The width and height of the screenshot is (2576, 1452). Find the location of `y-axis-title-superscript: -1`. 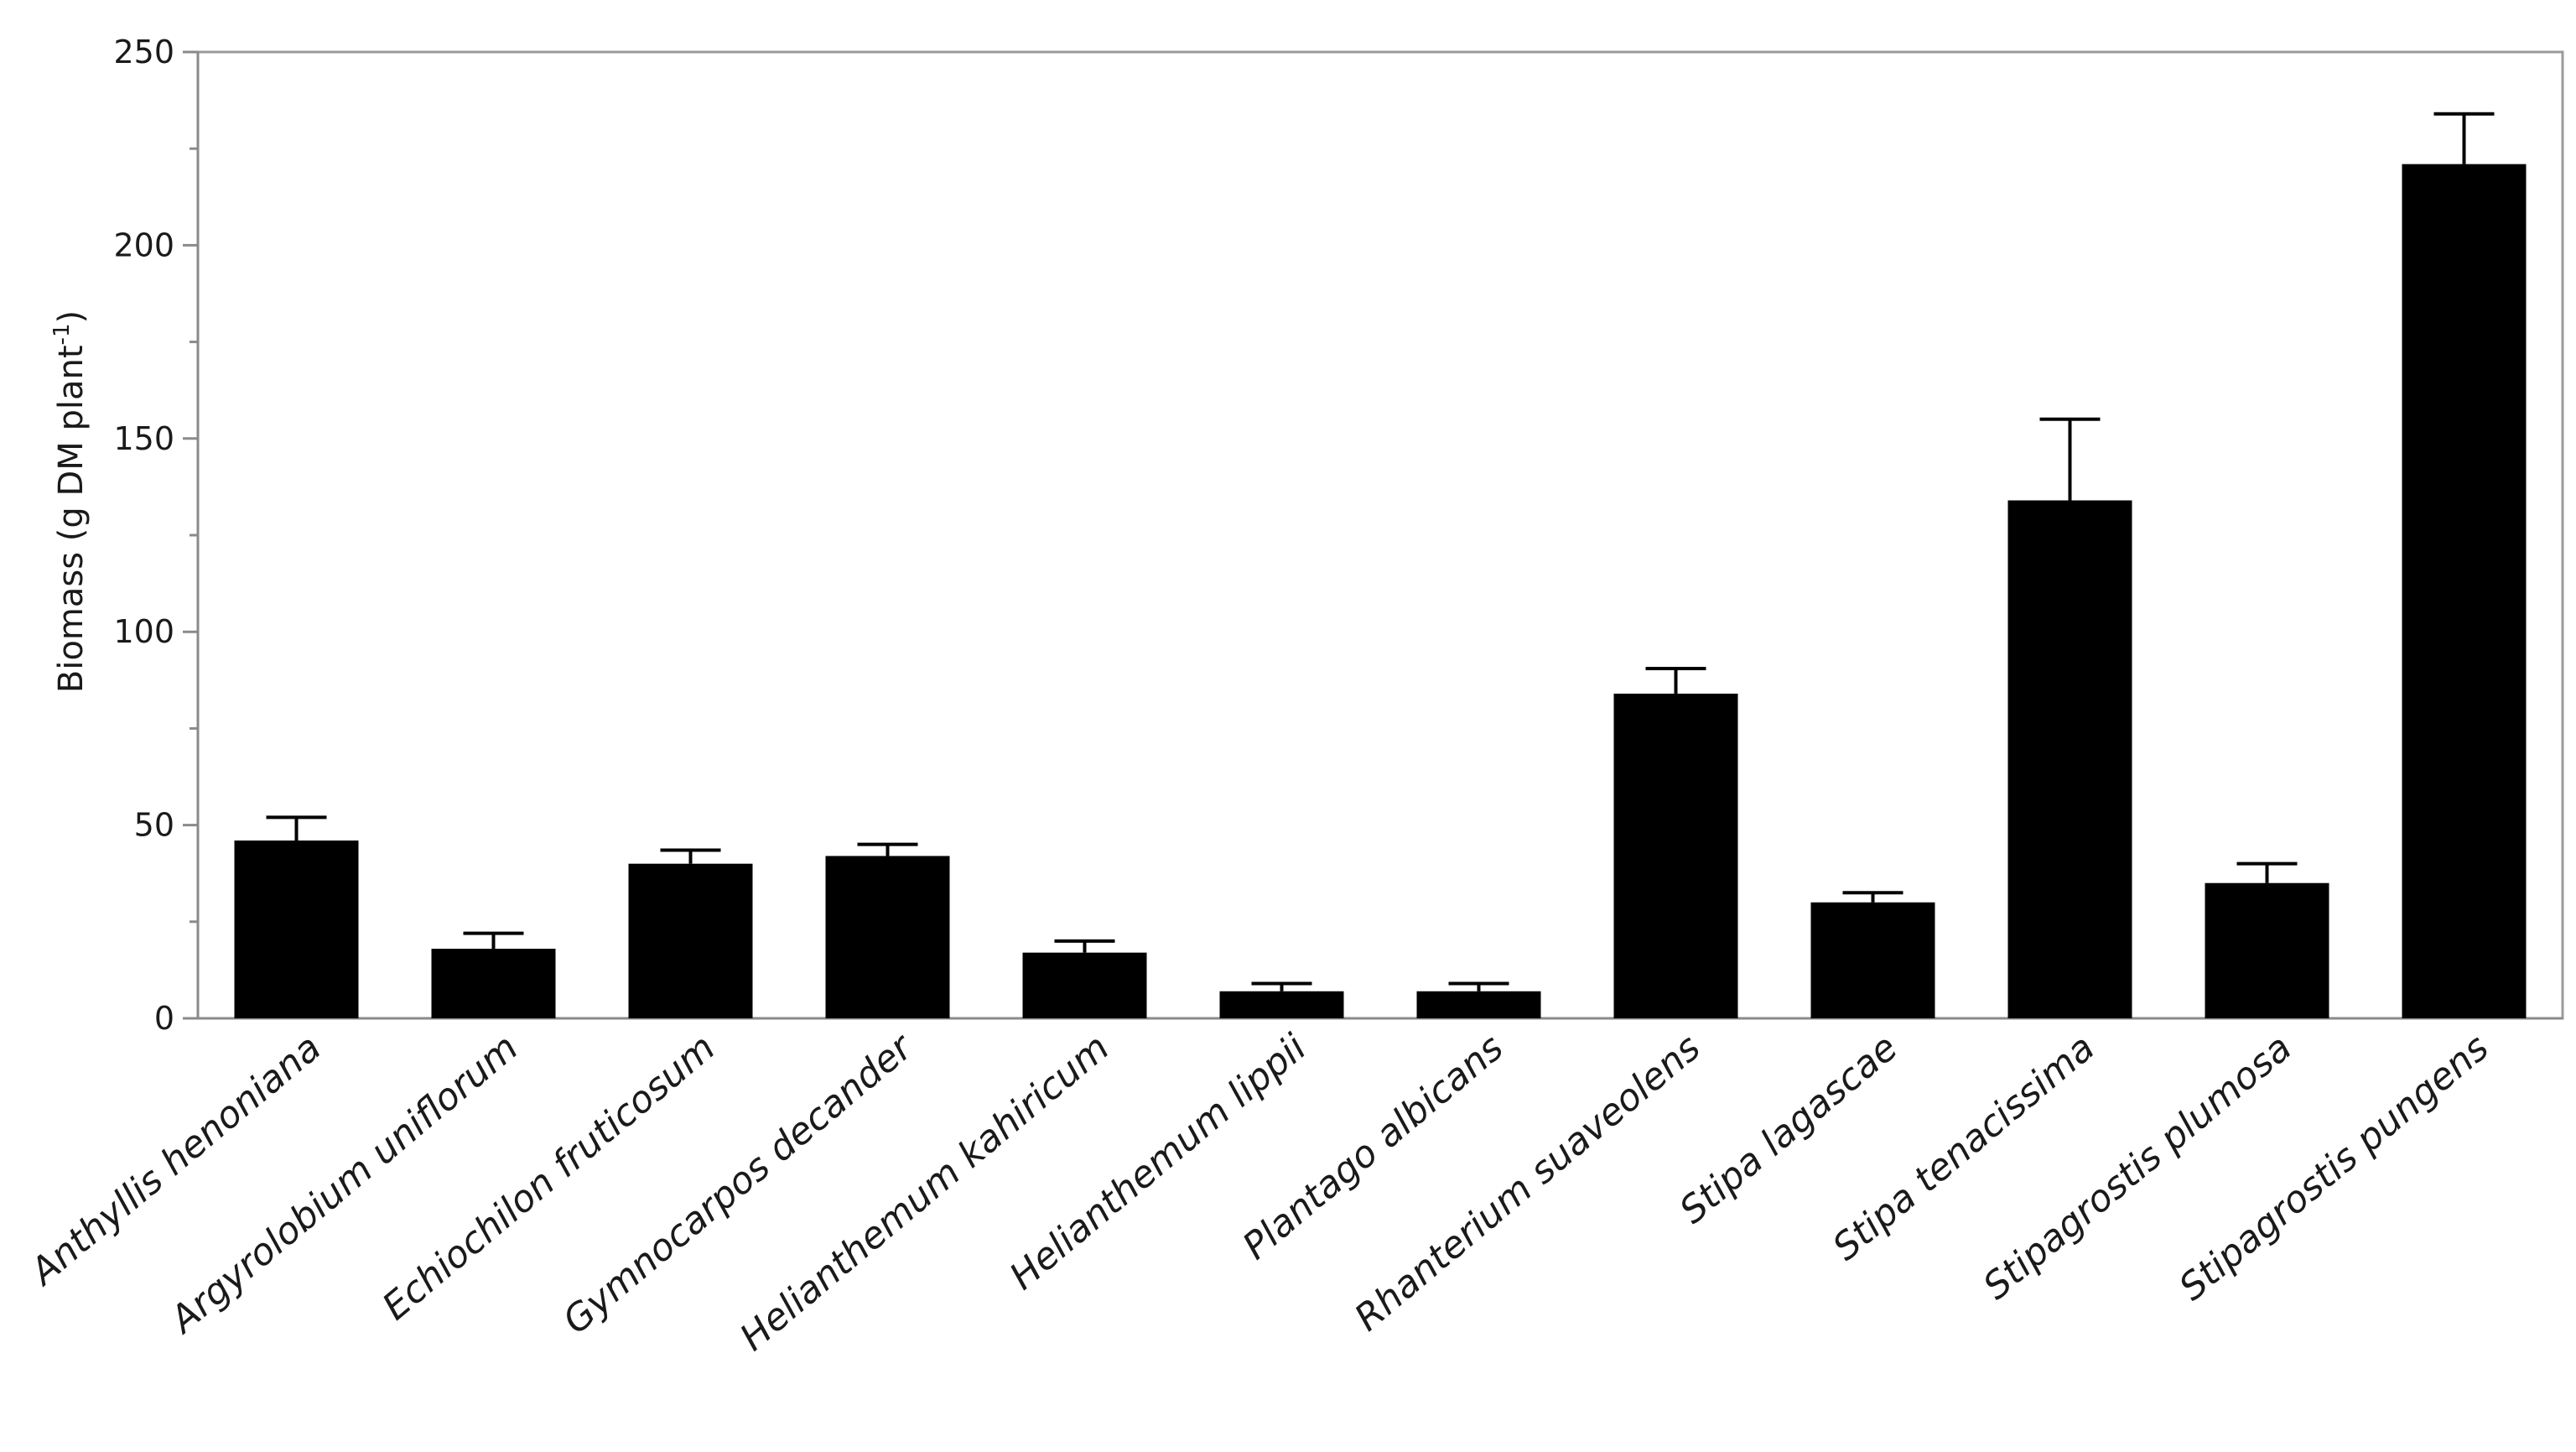

y-axis-title-superscript: -1 is located at coordinates (62, 334).